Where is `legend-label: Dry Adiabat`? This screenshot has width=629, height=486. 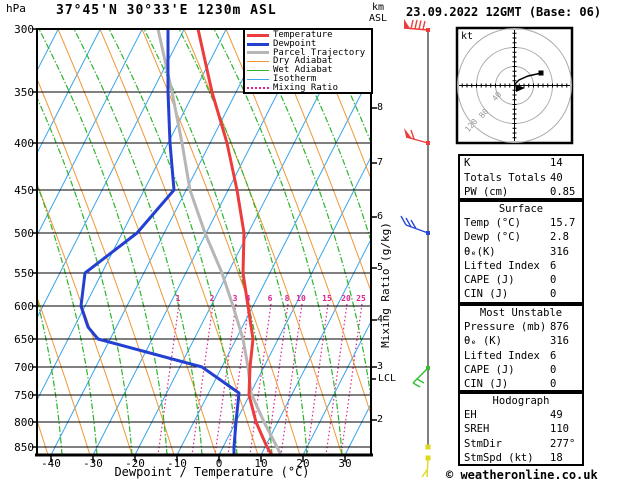
legend-label: Dry Adiabat is located at coordinates (303, 61).